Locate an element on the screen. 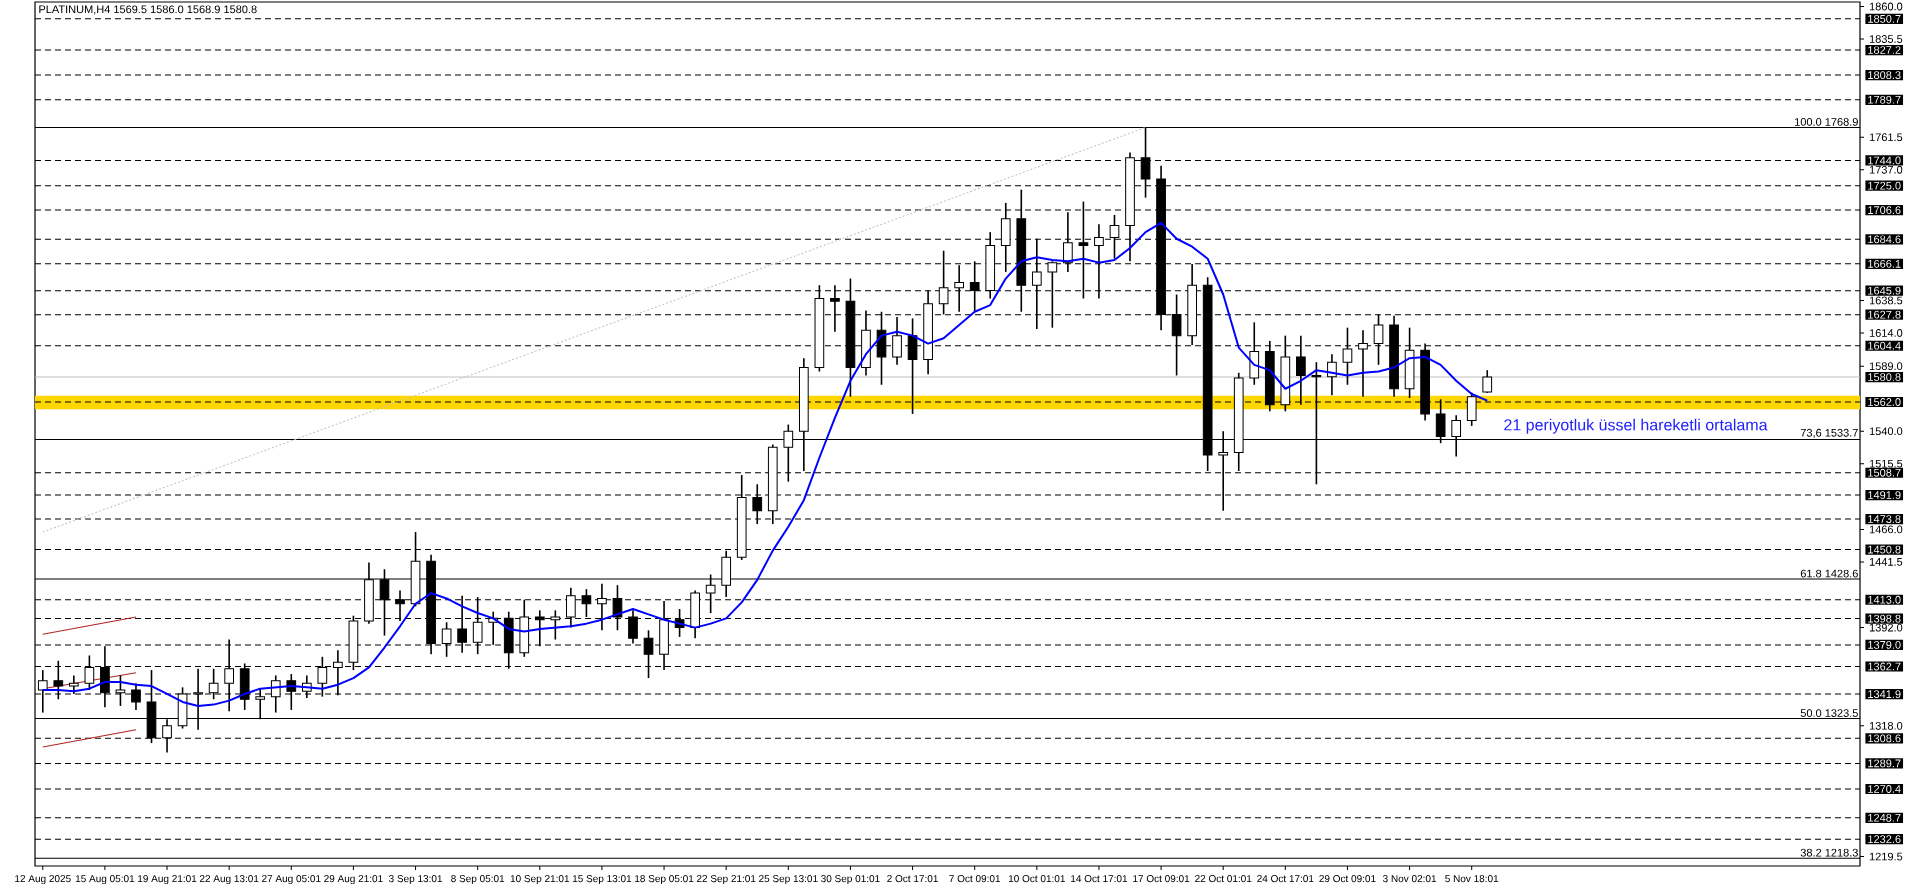  ref-line-label: 1744.0 is located at coordinates (1884, 160).